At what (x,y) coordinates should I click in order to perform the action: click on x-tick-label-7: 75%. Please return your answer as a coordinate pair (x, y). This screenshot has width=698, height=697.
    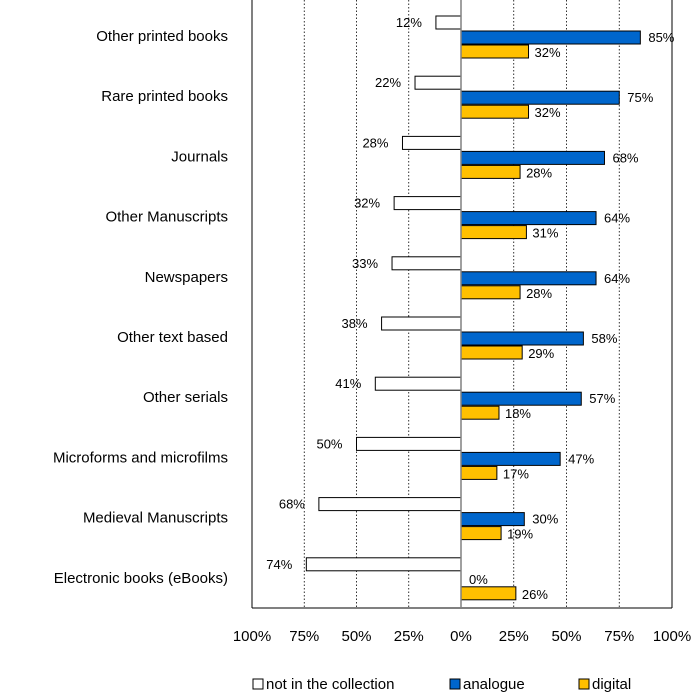
    Looking at the image, I should click on (619, 636).